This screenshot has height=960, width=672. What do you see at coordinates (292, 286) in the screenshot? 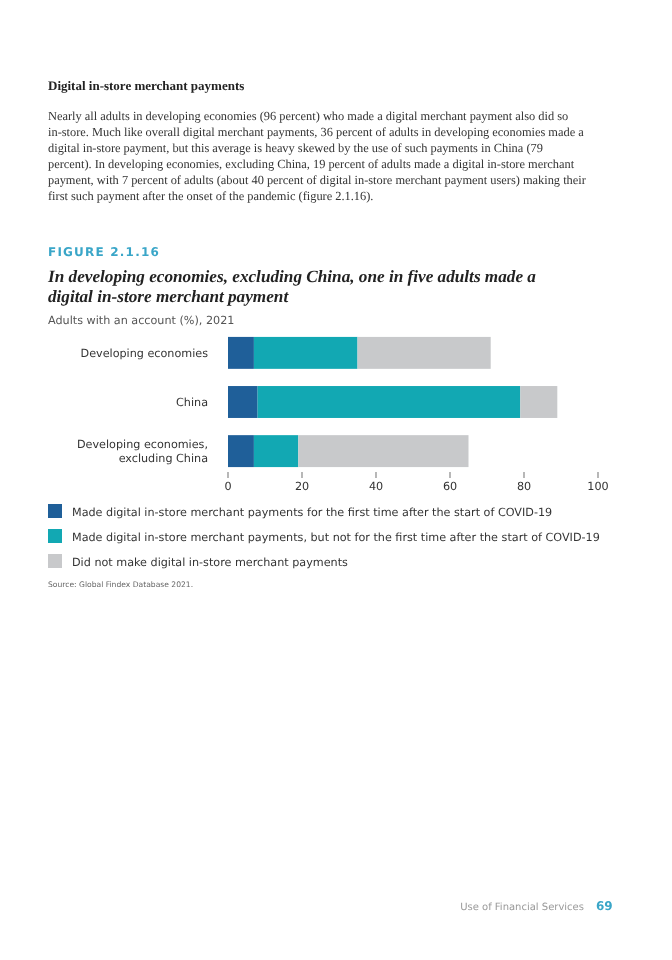
I see `chart-title: In developing economies, excluding China, one in five adults made a digital in-store merchant payment` at bounding box center [292, 286].